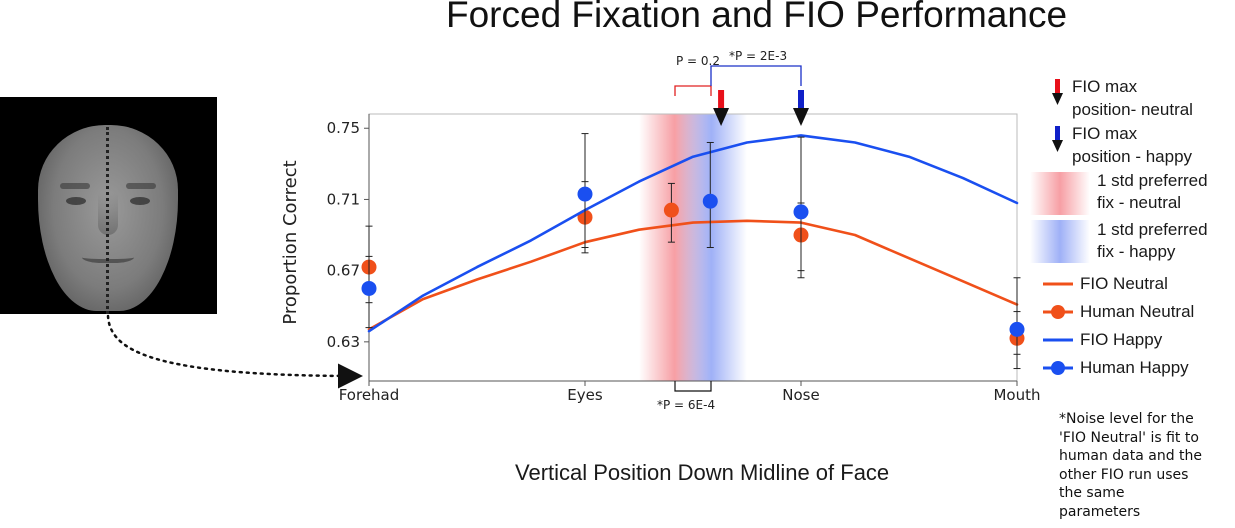 The image size is (1235, 528). What do you see at coordinates (1060, 193) in the screenshot?
I see `legend-neutral-band-swatch` at bounding box center [1060, 193].